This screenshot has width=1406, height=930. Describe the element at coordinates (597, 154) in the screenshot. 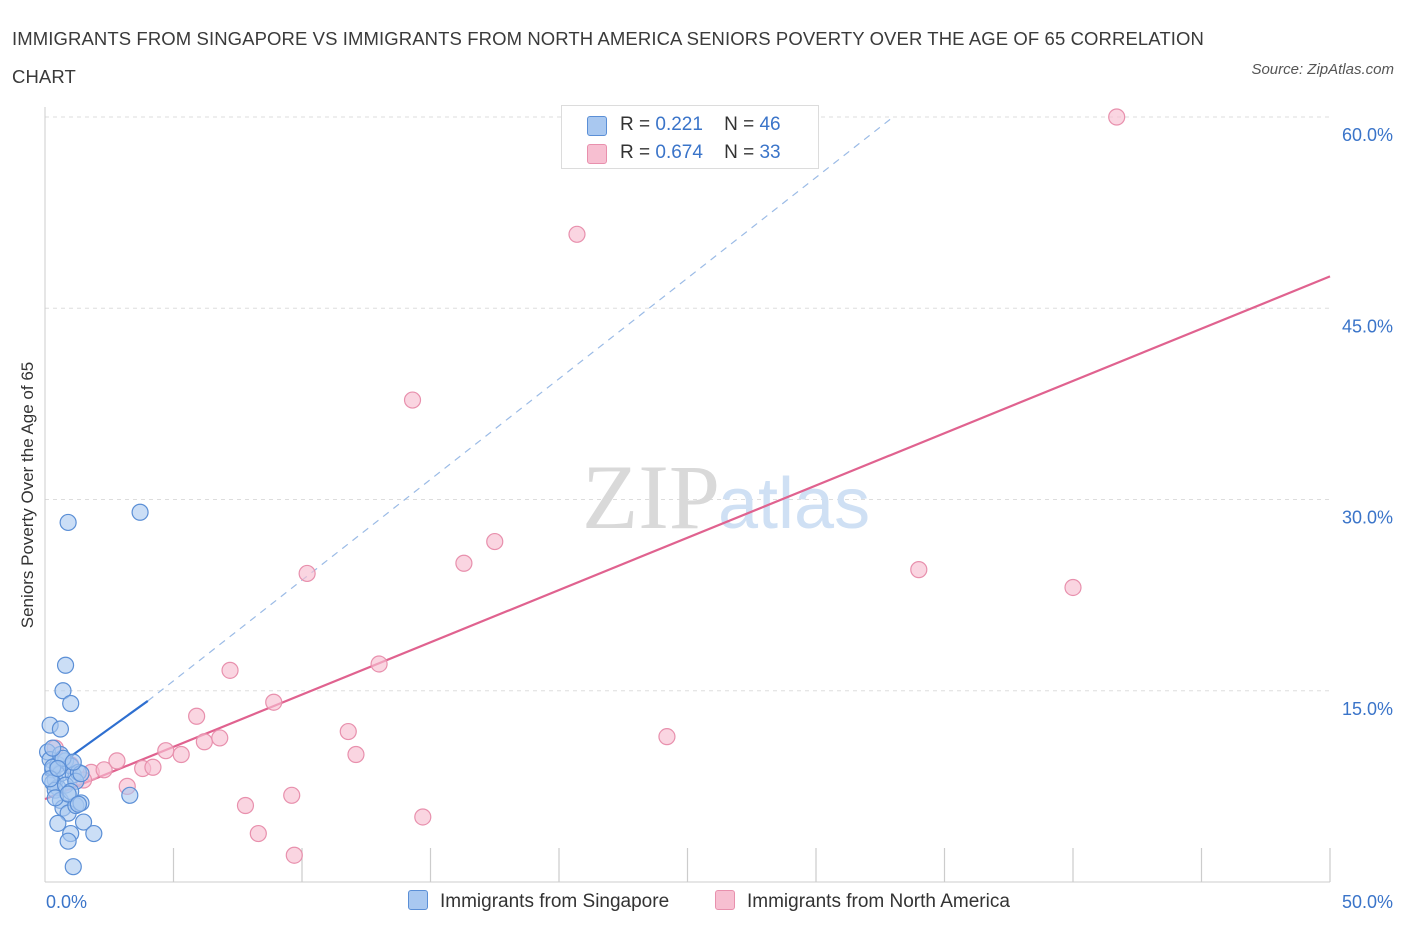

I see `north-america-swatch` at that location.